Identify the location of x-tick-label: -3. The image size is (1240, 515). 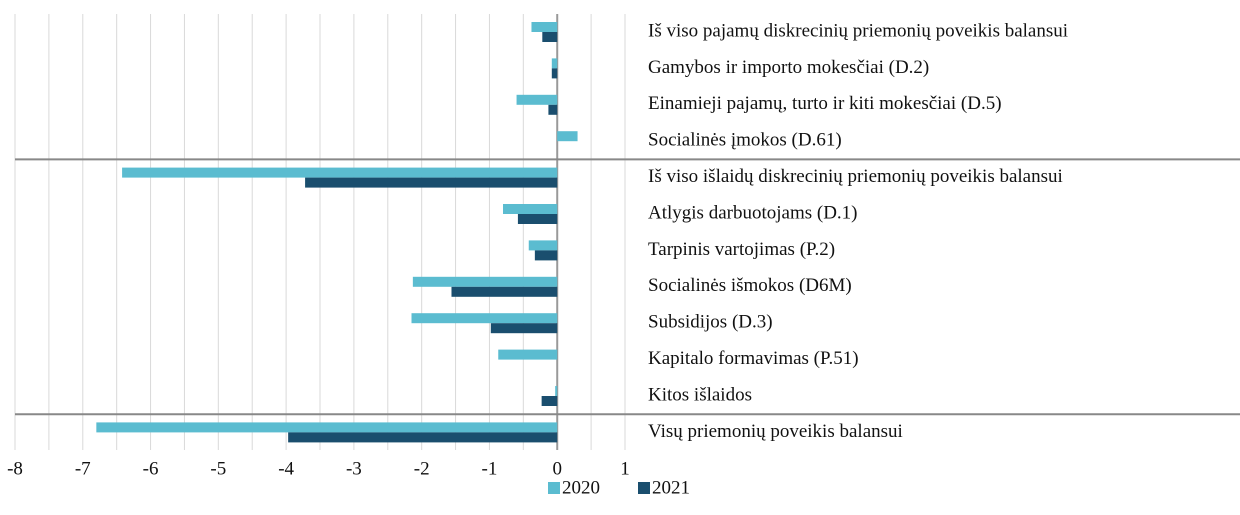
(354, 468).